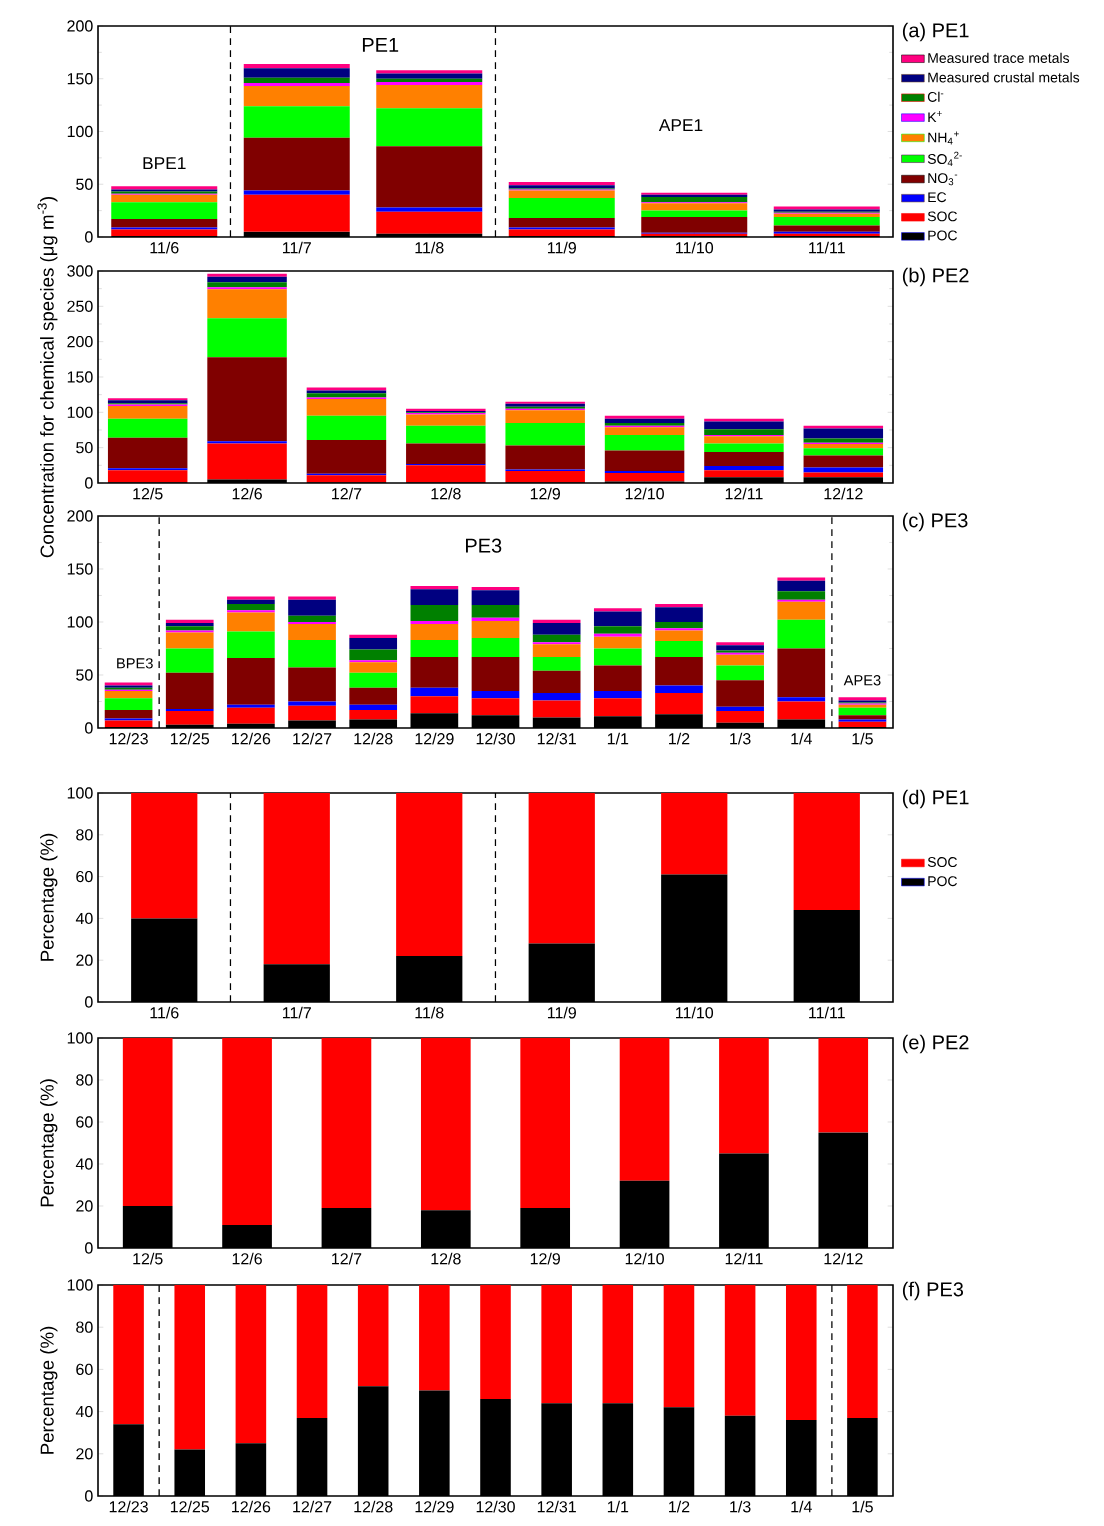 This screenshot has height=1526, width=1104. I want to click on x-tick-label: 11/7, so click(296, 1012).